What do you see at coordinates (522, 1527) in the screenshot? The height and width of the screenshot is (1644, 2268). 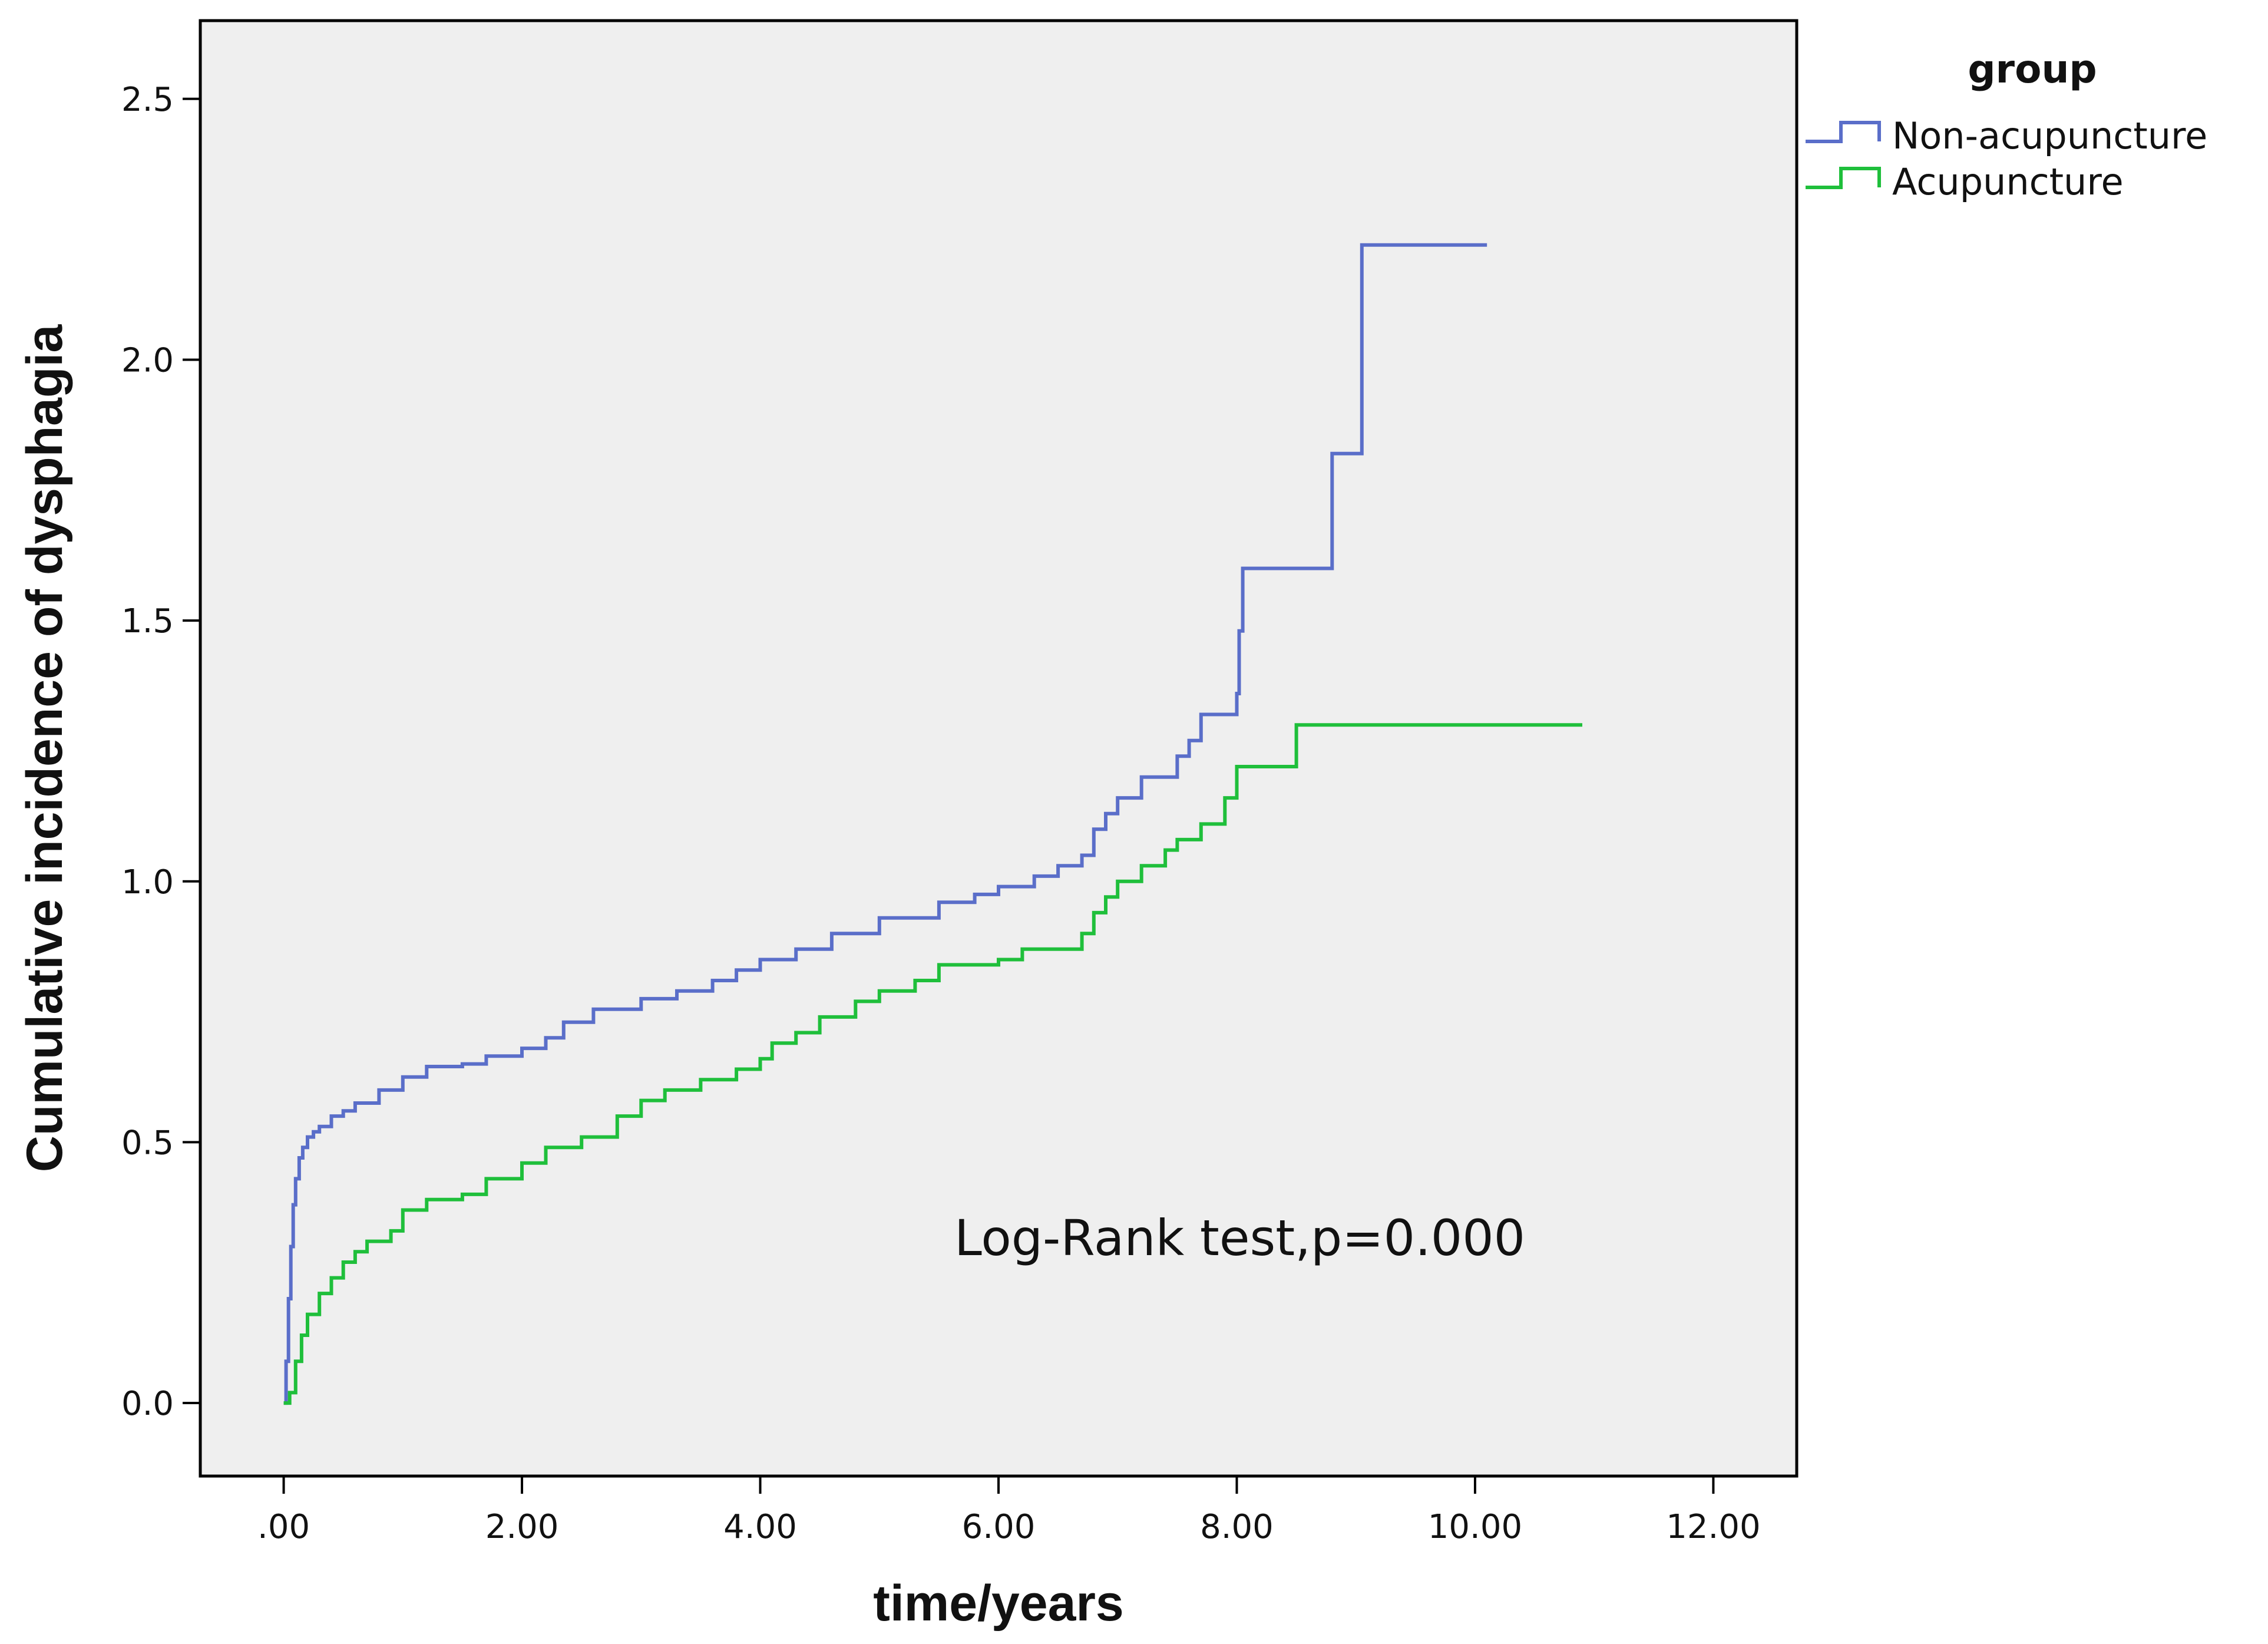 I see `x-tick-label: 2.00` at bounding box center [522, 1527].